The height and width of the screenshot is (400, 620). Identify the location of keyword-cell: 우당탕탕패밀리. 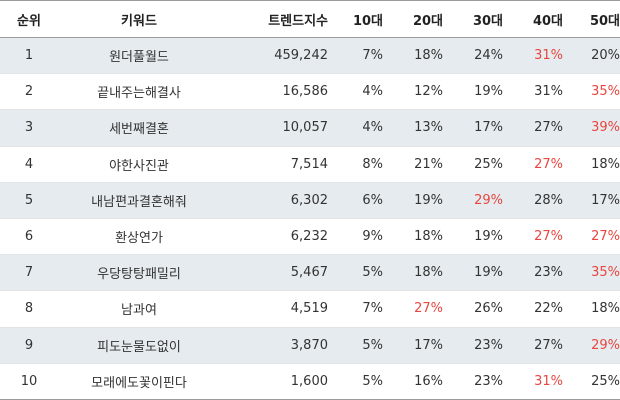
(139, 273).